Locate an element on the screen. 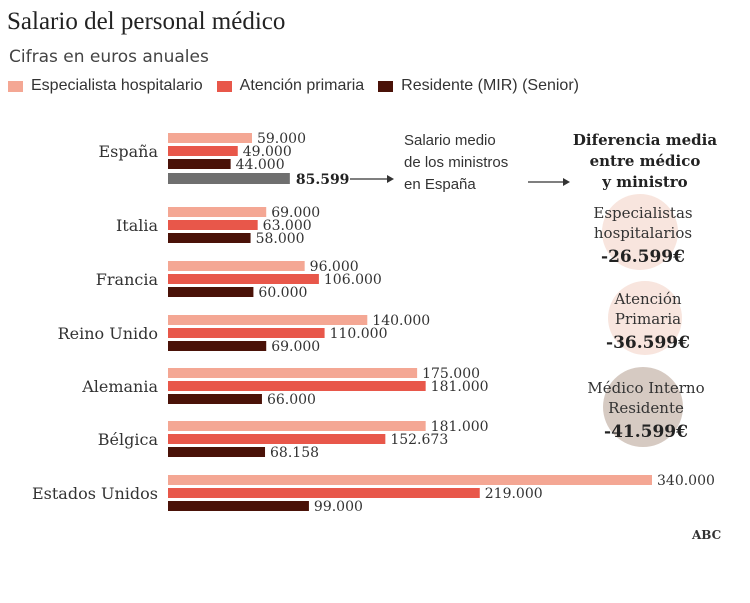 The width and height of the screenshot is (750, 603). legend-label-especialista: Especialista hospitalario is located at coordinates (117, 85).